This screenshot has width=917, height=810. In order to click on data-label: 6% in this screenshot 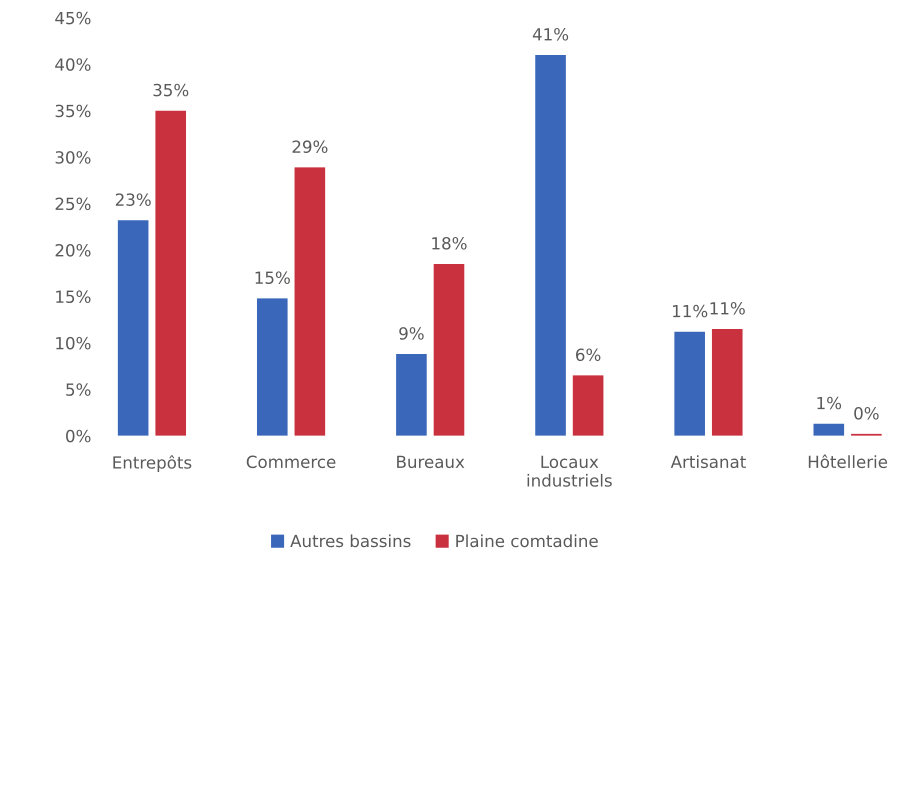, I will do `click(588, 355)`.